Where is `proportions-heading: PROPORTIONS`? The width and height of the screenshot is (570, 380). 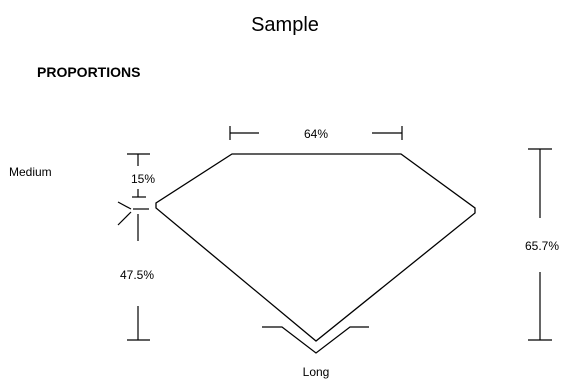
proportions-heading: PROPORTIONS is located at coordinates (89, 72).